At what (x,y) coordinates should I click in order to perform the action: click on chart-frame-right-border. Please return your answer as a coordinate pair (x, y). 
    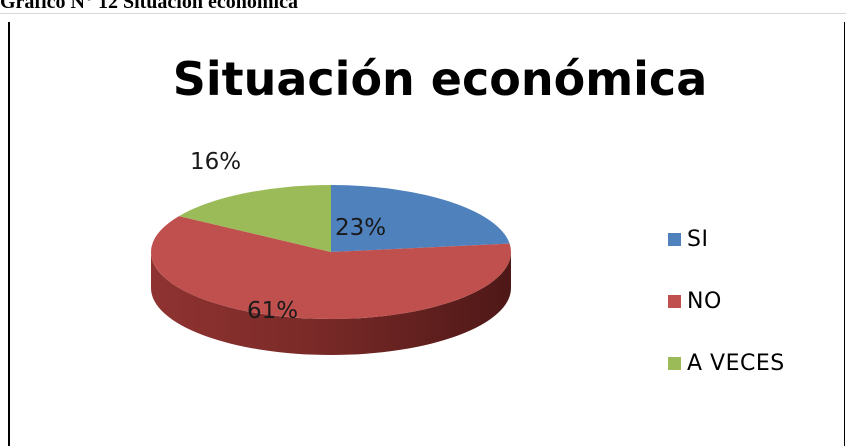
    Looking at the image, I should click on (844, 234).